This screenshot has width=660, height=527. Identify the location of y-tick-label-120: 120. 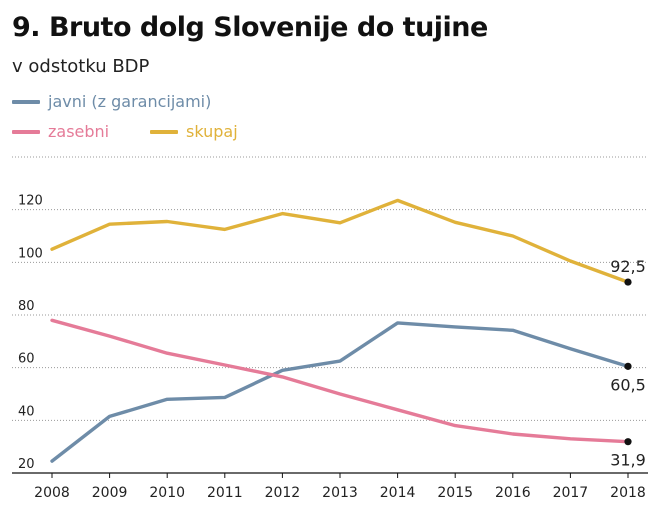
(30, 201).